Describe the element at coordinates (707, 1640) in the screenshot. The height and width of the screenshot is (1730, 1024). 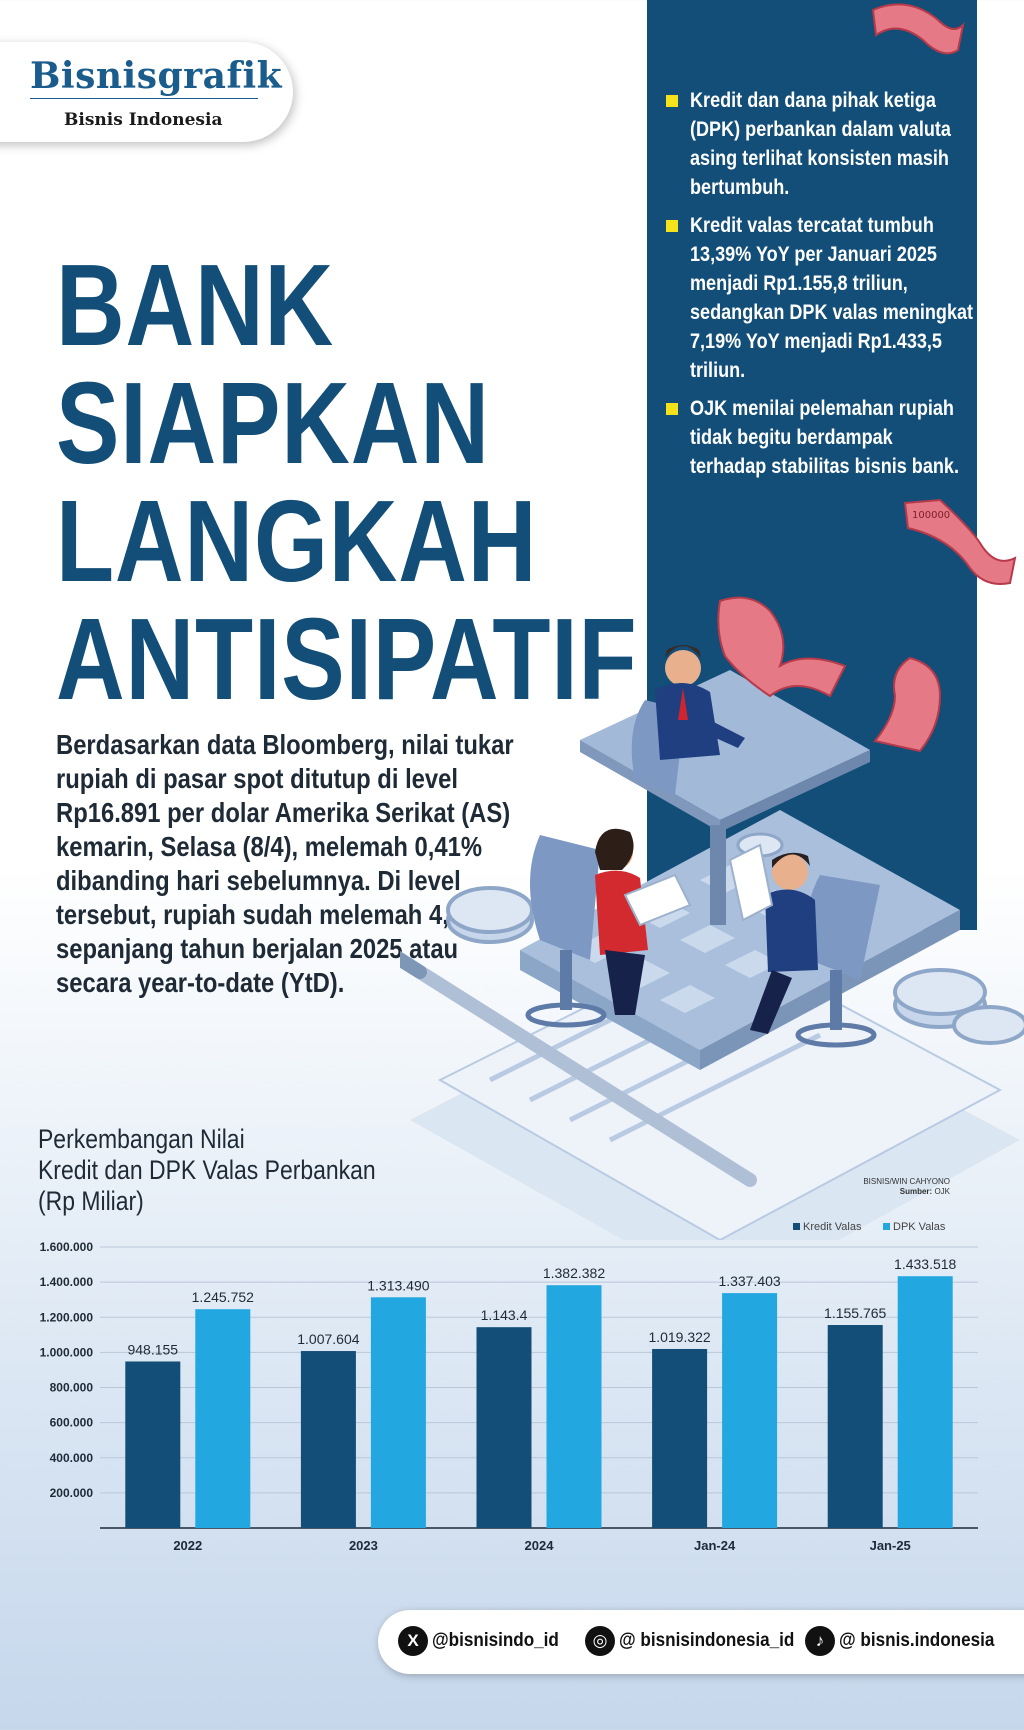
I see `social-handle: @ bisnisindonesia_id` at that location.